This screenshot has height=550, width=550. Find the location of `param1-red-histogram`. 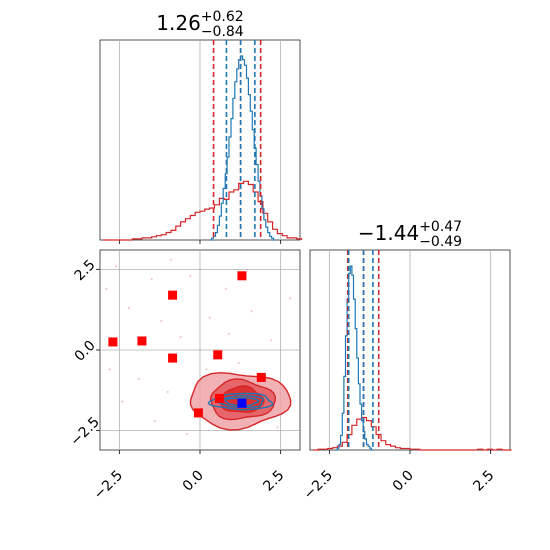

param1-red-histogram is located at coordinates (203, 210).